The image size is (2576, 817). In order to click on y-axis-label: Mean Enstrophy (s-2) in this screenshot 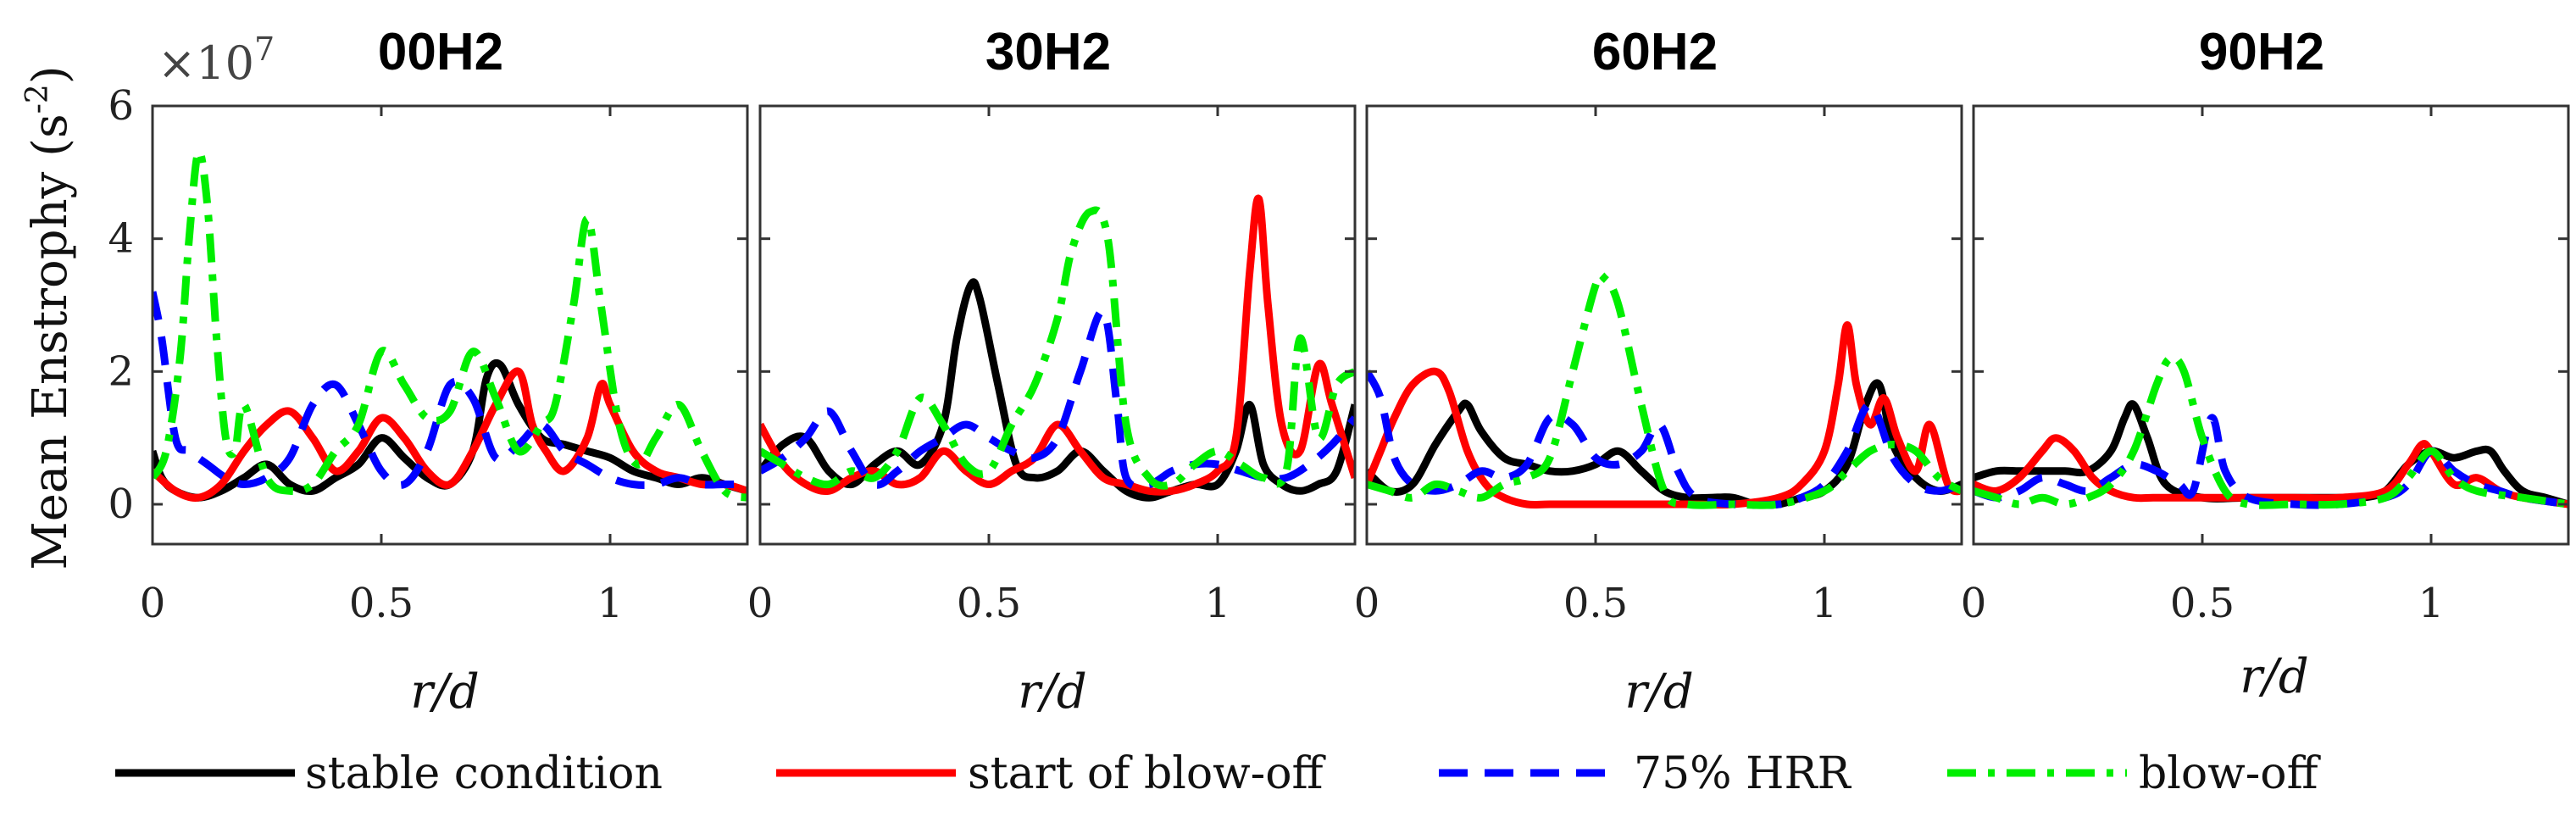, I will do `click(49, 317)`.